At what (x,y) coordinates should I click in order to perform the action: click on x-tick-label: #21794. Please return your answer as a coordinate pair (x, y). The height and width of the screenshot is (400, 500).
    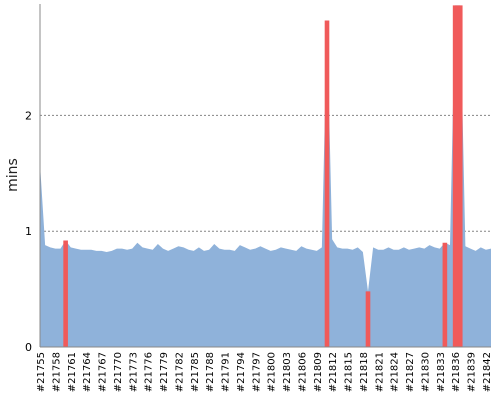
    Looking at the image, I should click on (241, 372).